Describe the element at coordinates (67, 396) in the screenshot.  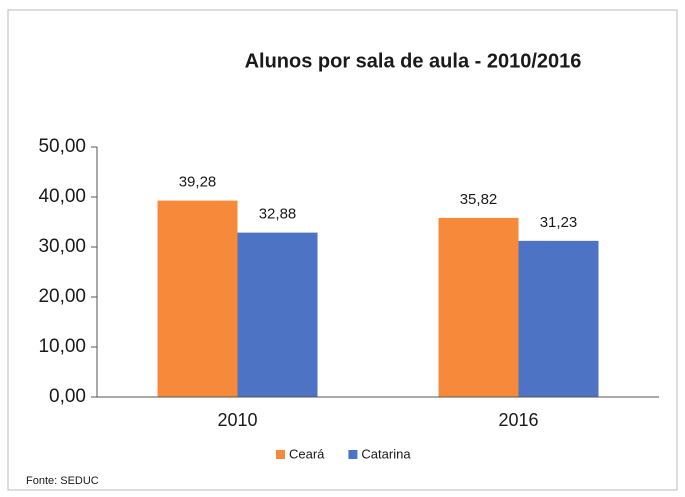
I see `y-tick-label: 0,00` at that location.